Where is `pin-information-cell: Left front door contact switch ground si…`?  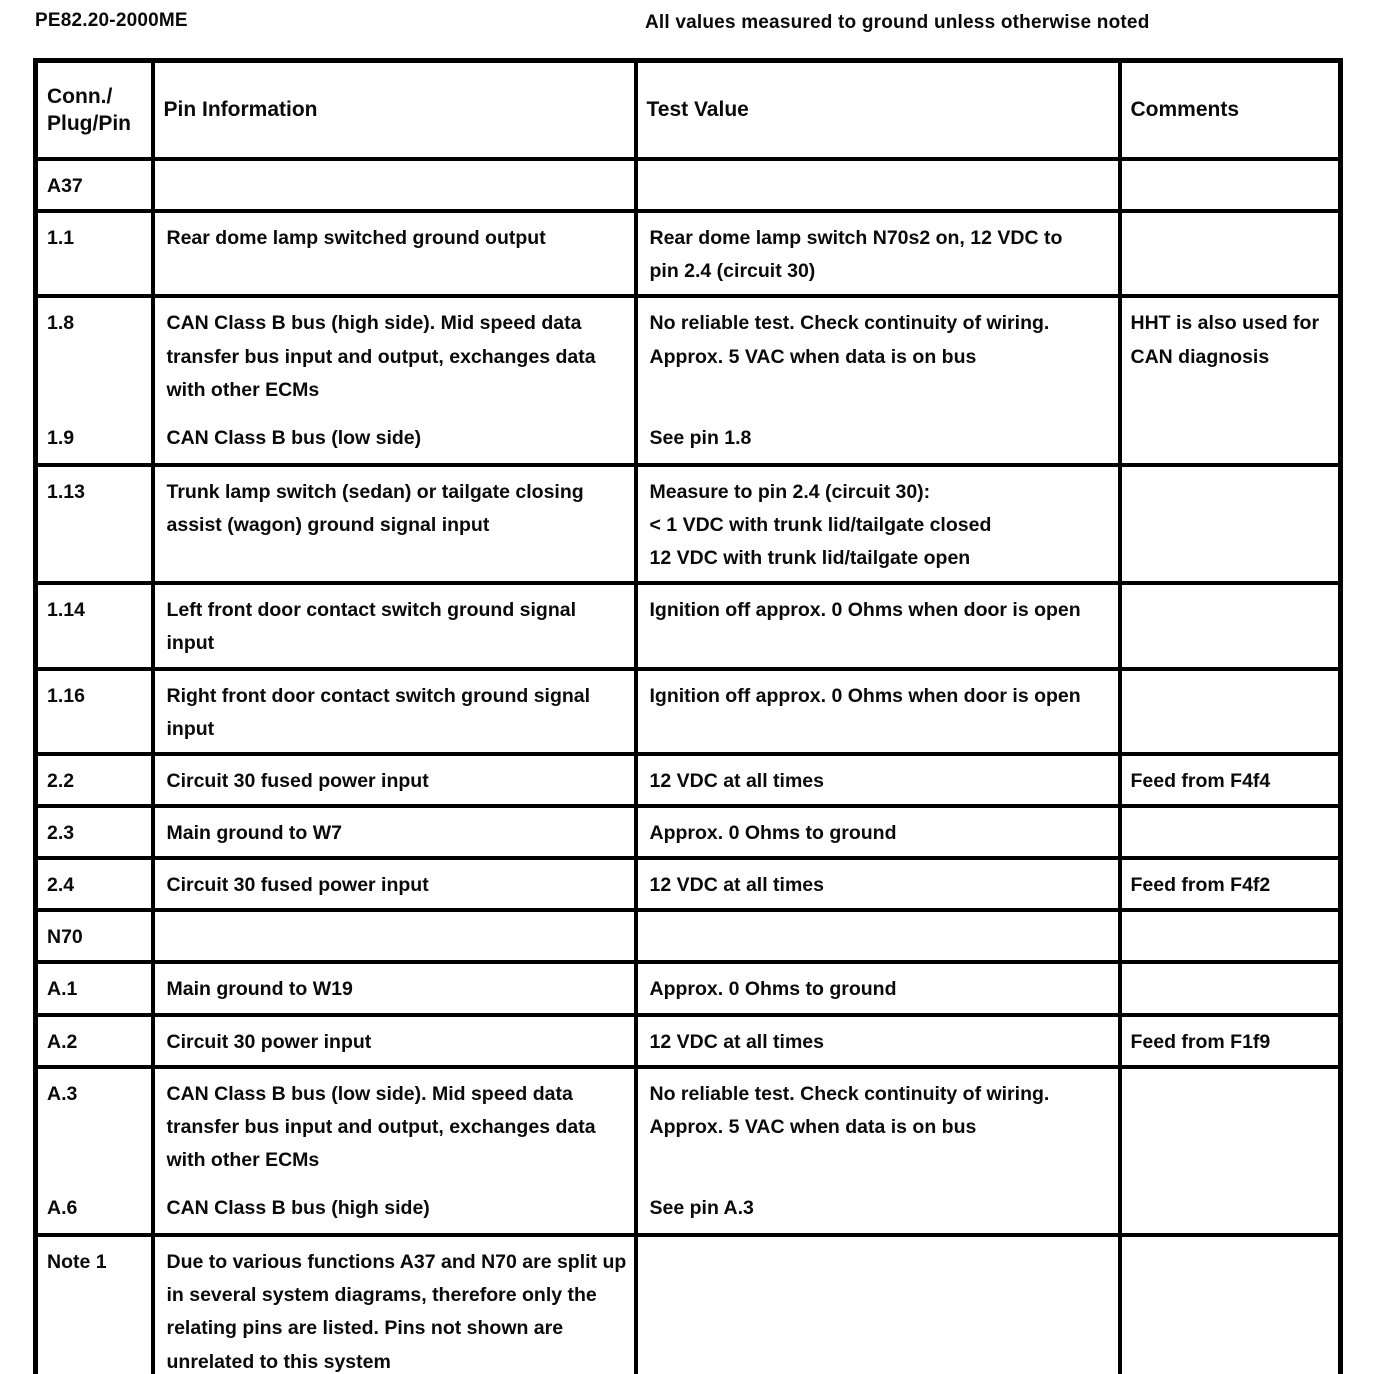 pin-information-cell: Left front door contact switch ground si… is located at coordinates (394, 626).